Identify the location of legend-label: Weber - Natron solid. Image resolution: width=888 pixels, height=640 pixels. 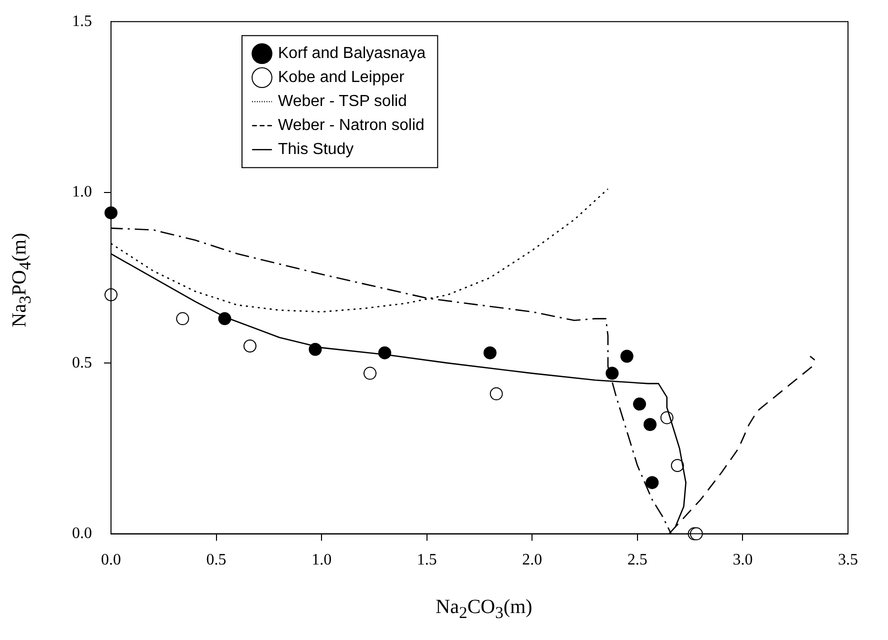
(351, 125).